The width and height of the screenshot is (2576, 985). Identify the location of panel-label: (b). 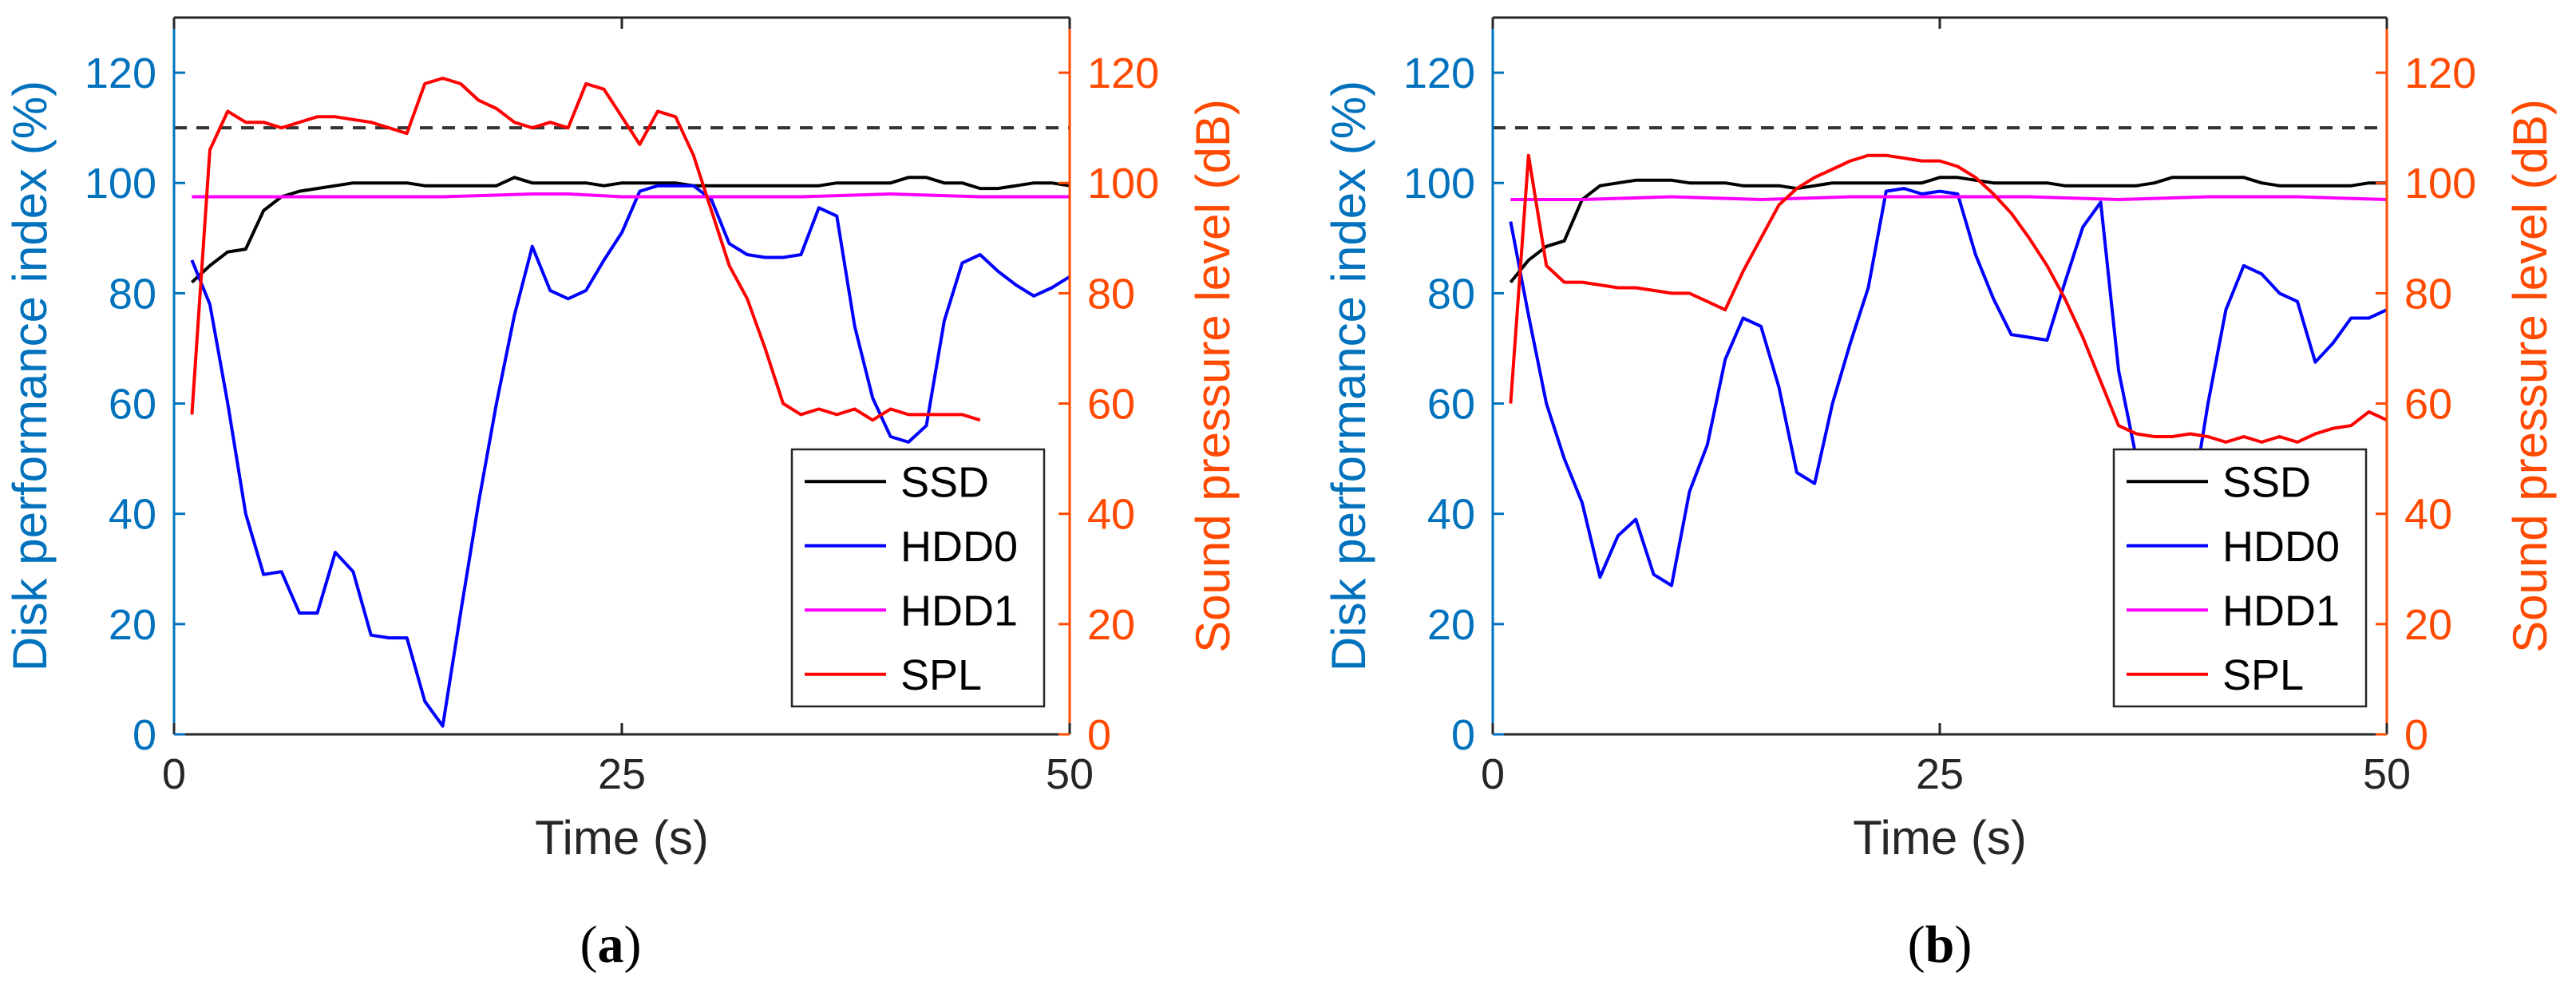
(1940, 945).